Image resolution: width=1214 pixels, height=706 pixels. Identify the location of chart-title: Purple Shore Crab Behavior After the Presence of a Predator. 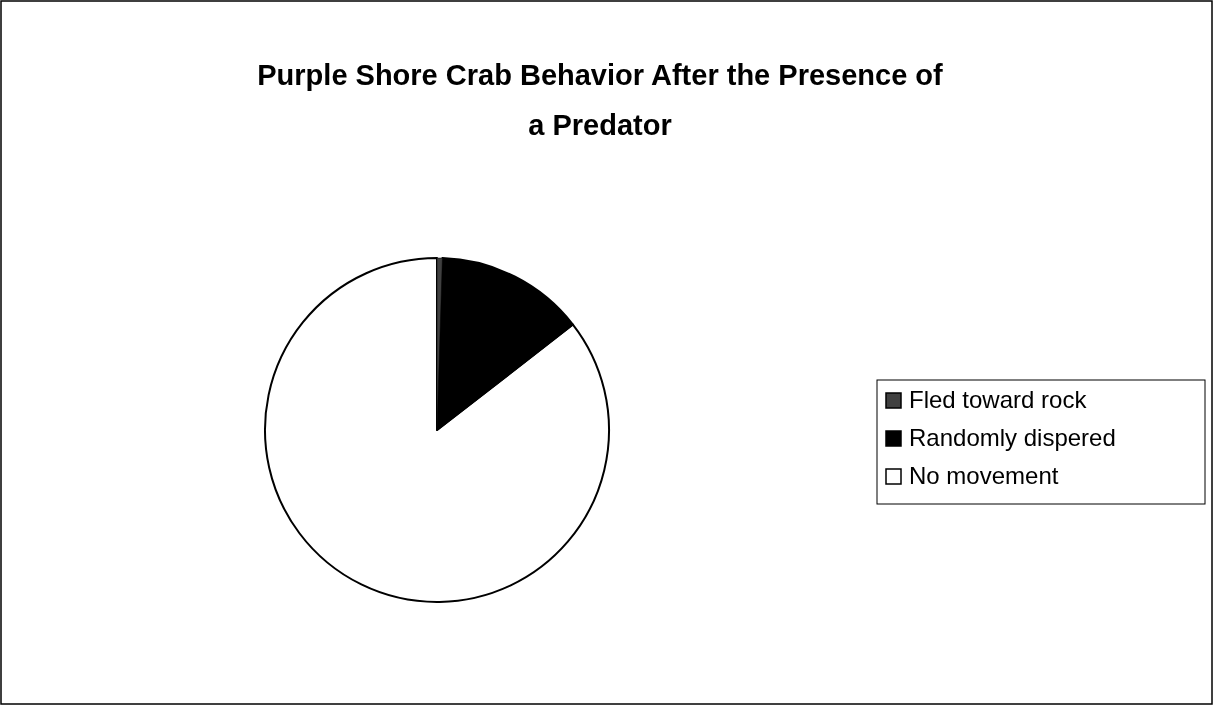
(600, 100).